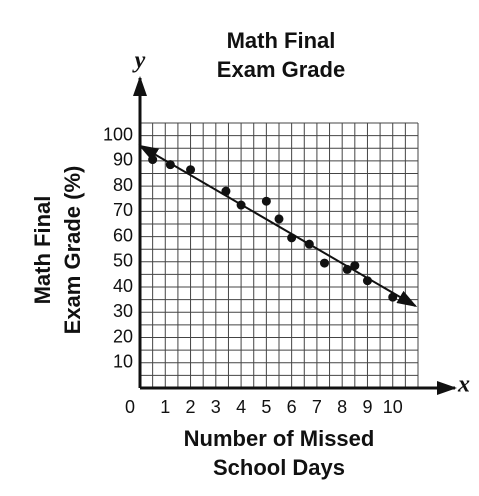  Describe the element at coordinates (123, 185) in the screenshot. I see `y-tick-label: 80` at that location.